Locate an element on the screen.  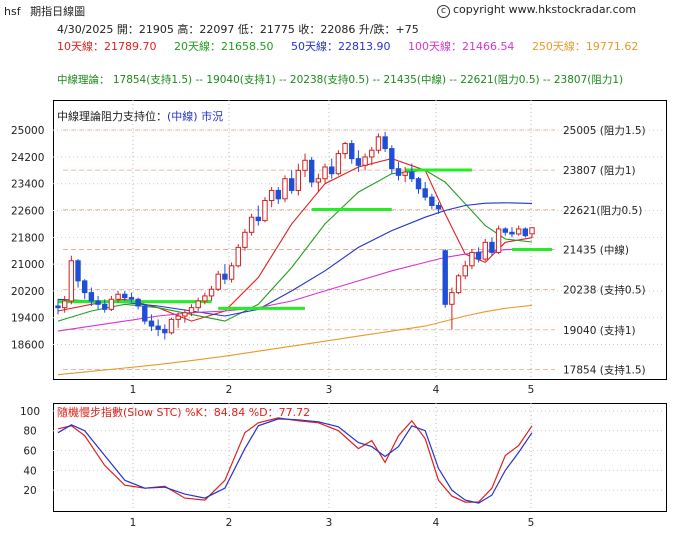
osc-x-tick-label: 2 is located at coordinates (229, 523).